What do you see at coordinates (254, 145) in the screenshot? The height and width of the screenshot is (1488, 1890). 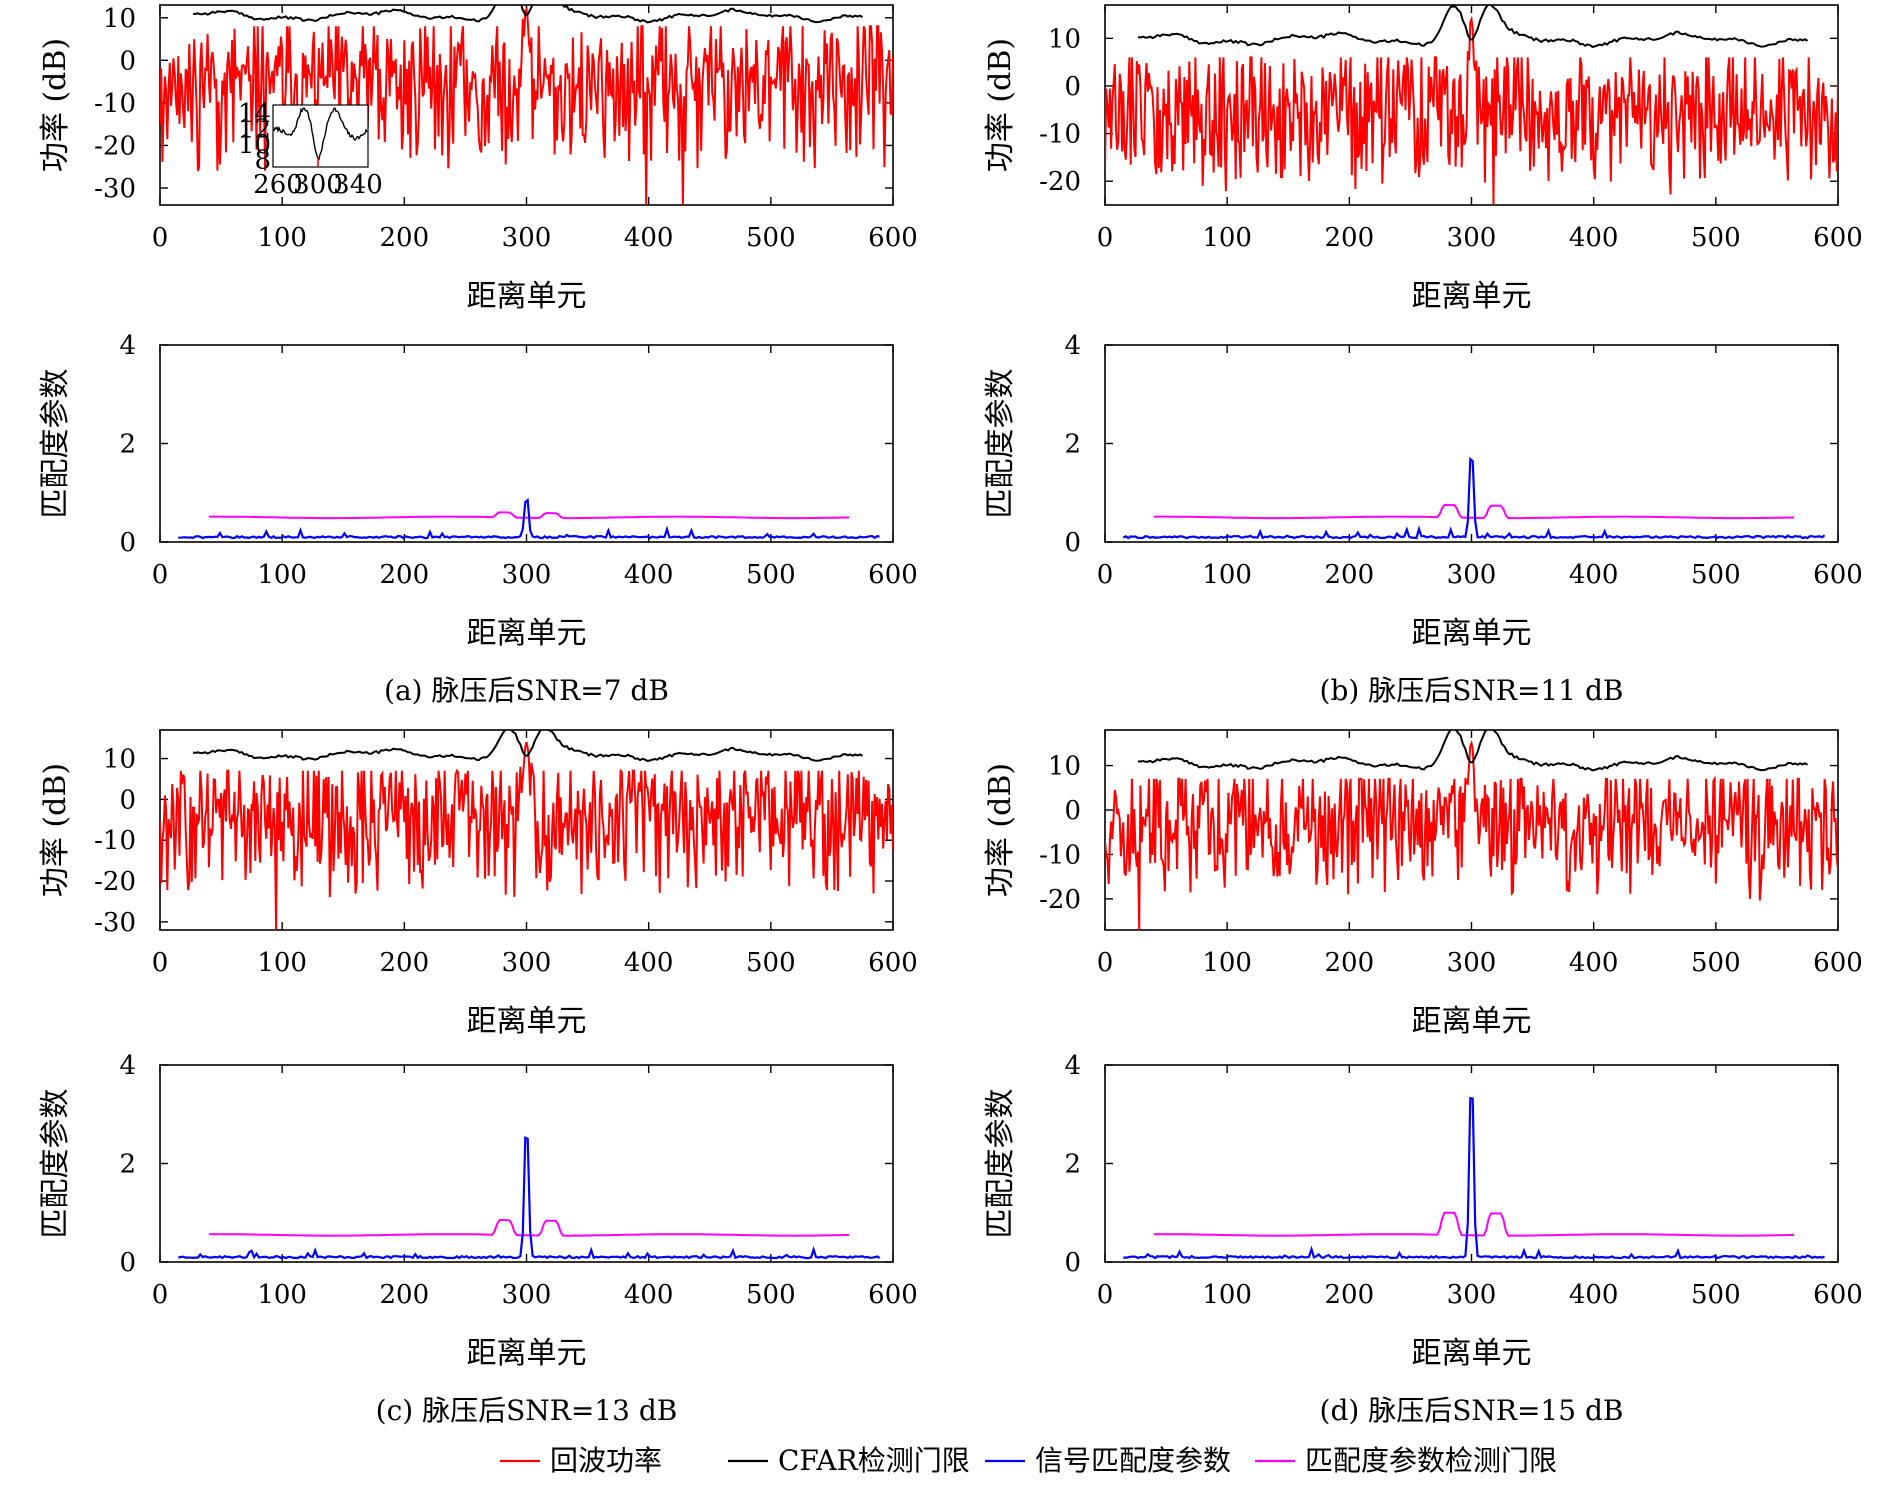 I see `inset-y-tick-label: 10` at bounding box center [254, 145].